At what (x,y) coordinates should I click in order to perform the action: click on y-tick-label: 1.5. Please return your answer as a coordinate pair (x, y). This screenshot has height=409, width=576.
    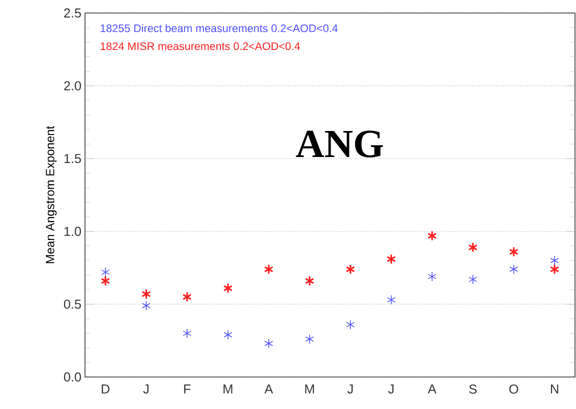
    Looking at the image, I should click on (72, 159).